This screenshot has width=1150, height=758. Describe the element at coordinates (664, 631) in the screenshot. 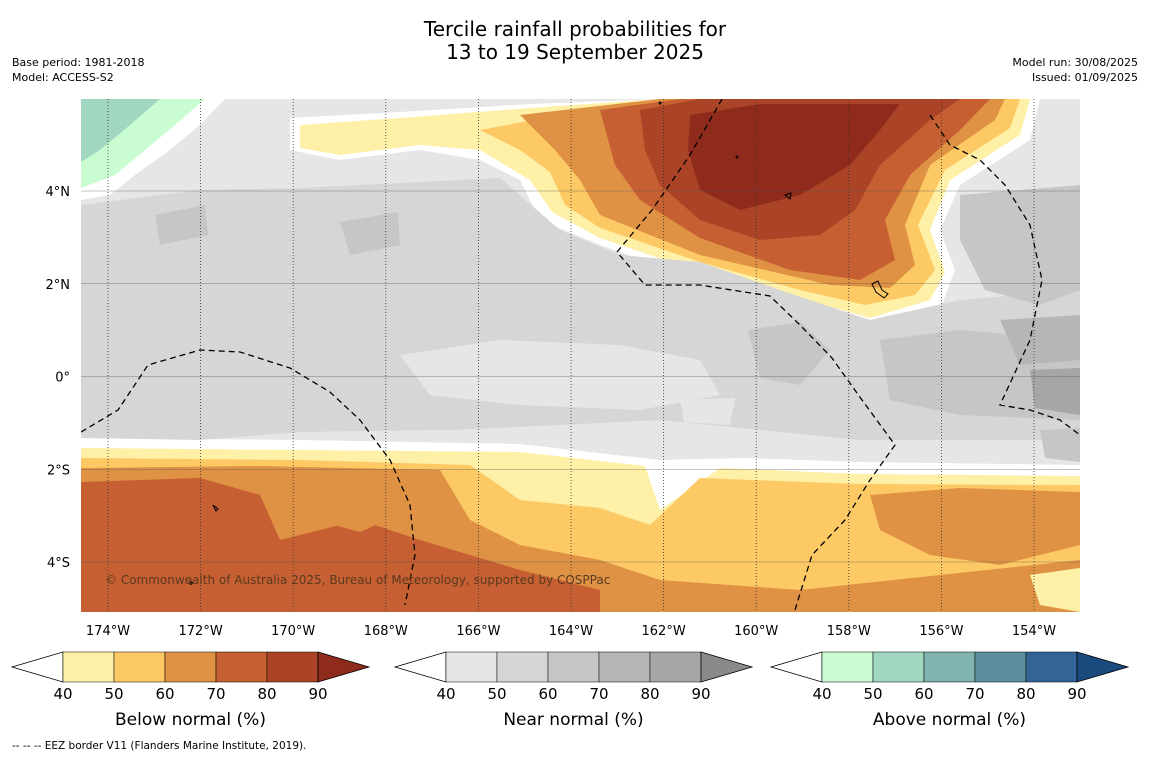

I see `longitude-label: 162°W` at that location.